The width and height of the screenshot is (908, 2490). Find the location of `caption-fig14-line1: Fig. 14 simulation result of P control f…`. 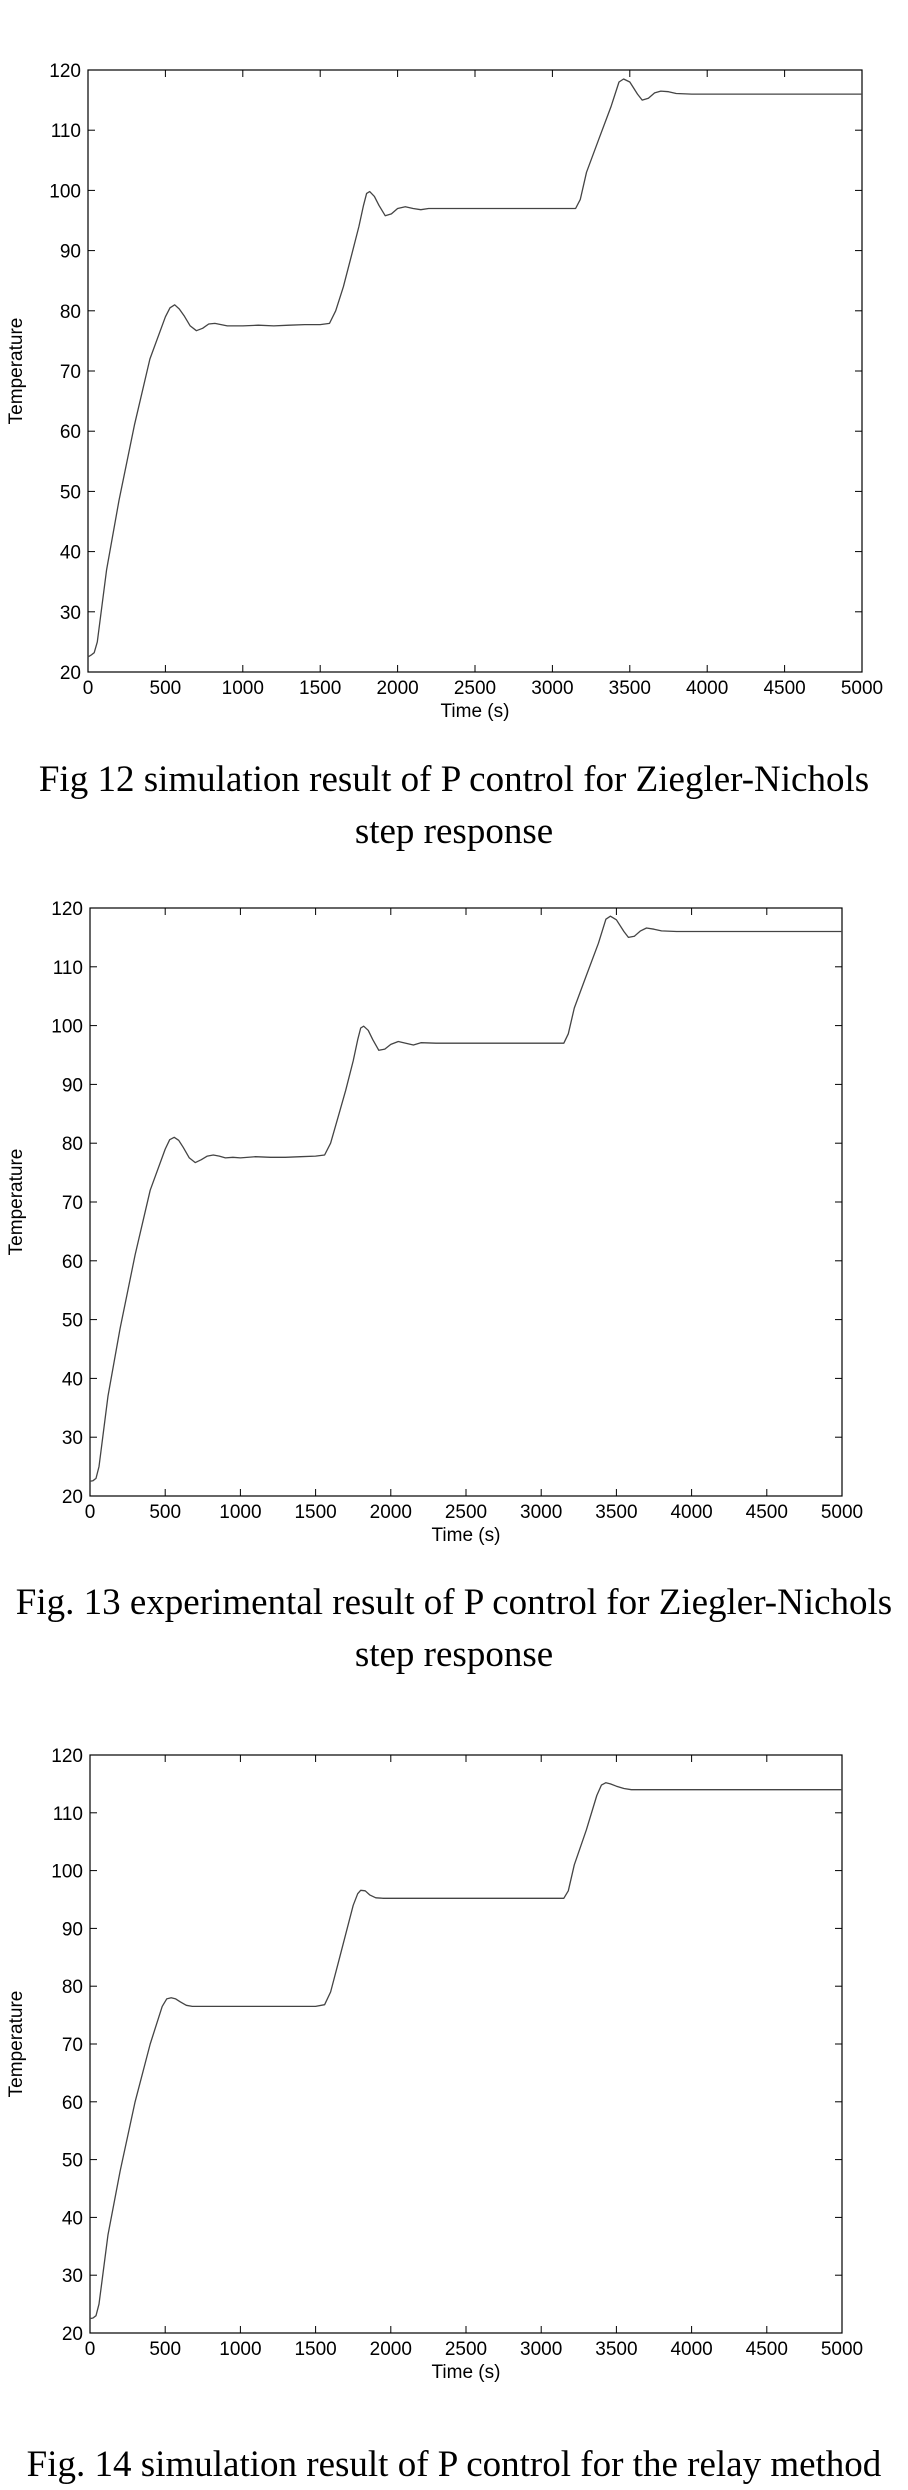

caption-fig14-line1: Fig. 14 simulation result of P control f… is located at coordinates (454, 2464).